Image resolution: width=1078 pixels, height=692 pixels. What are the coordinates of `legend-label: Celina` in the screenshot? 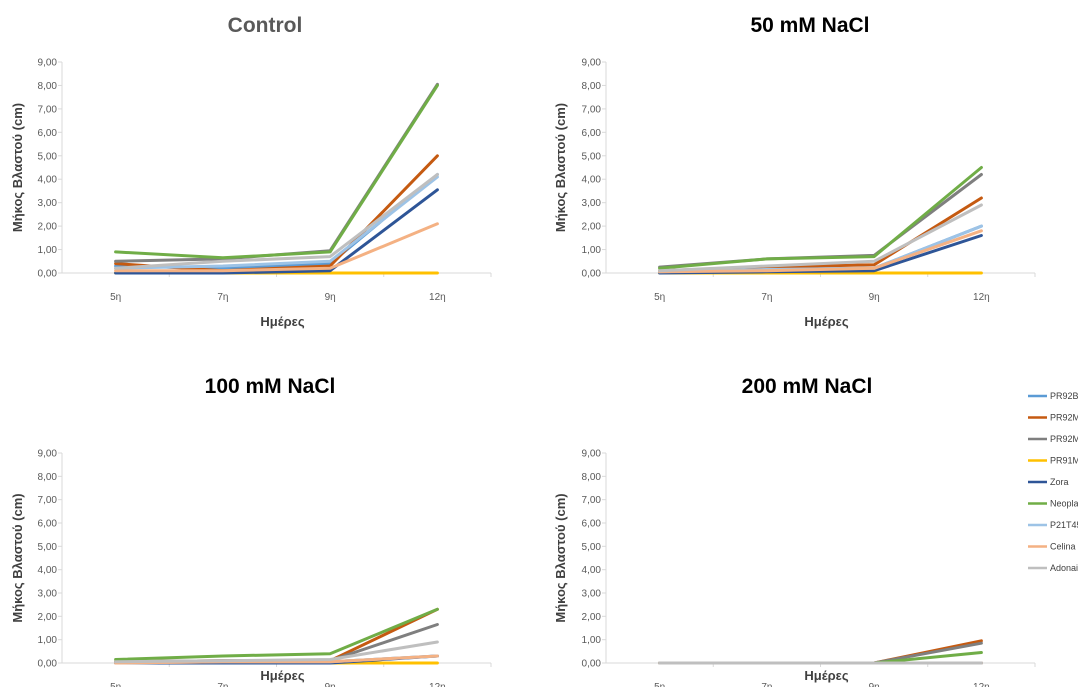 It's located at (1063, 547).